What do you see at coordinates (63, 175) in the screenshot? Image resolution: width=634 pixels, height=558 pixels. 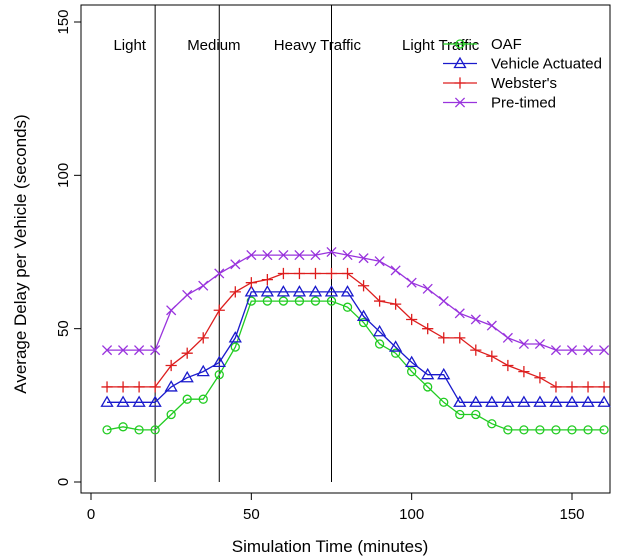 I see `y-tick-label: 100` at bounding box center [63, 175].